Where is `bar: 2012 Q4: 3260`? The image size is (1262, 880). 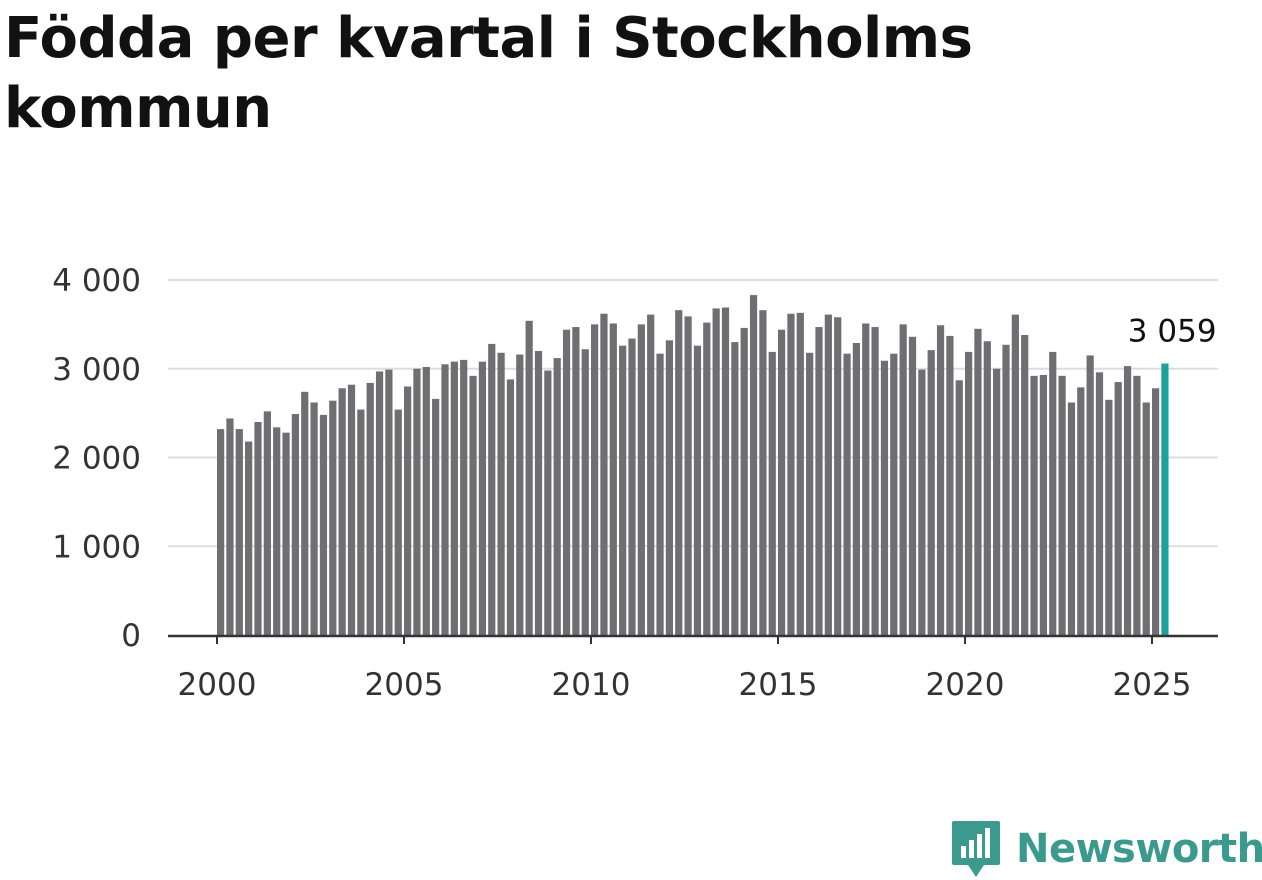
bar: 2012 Q4: 3260 is located at coordinates (697, 490).